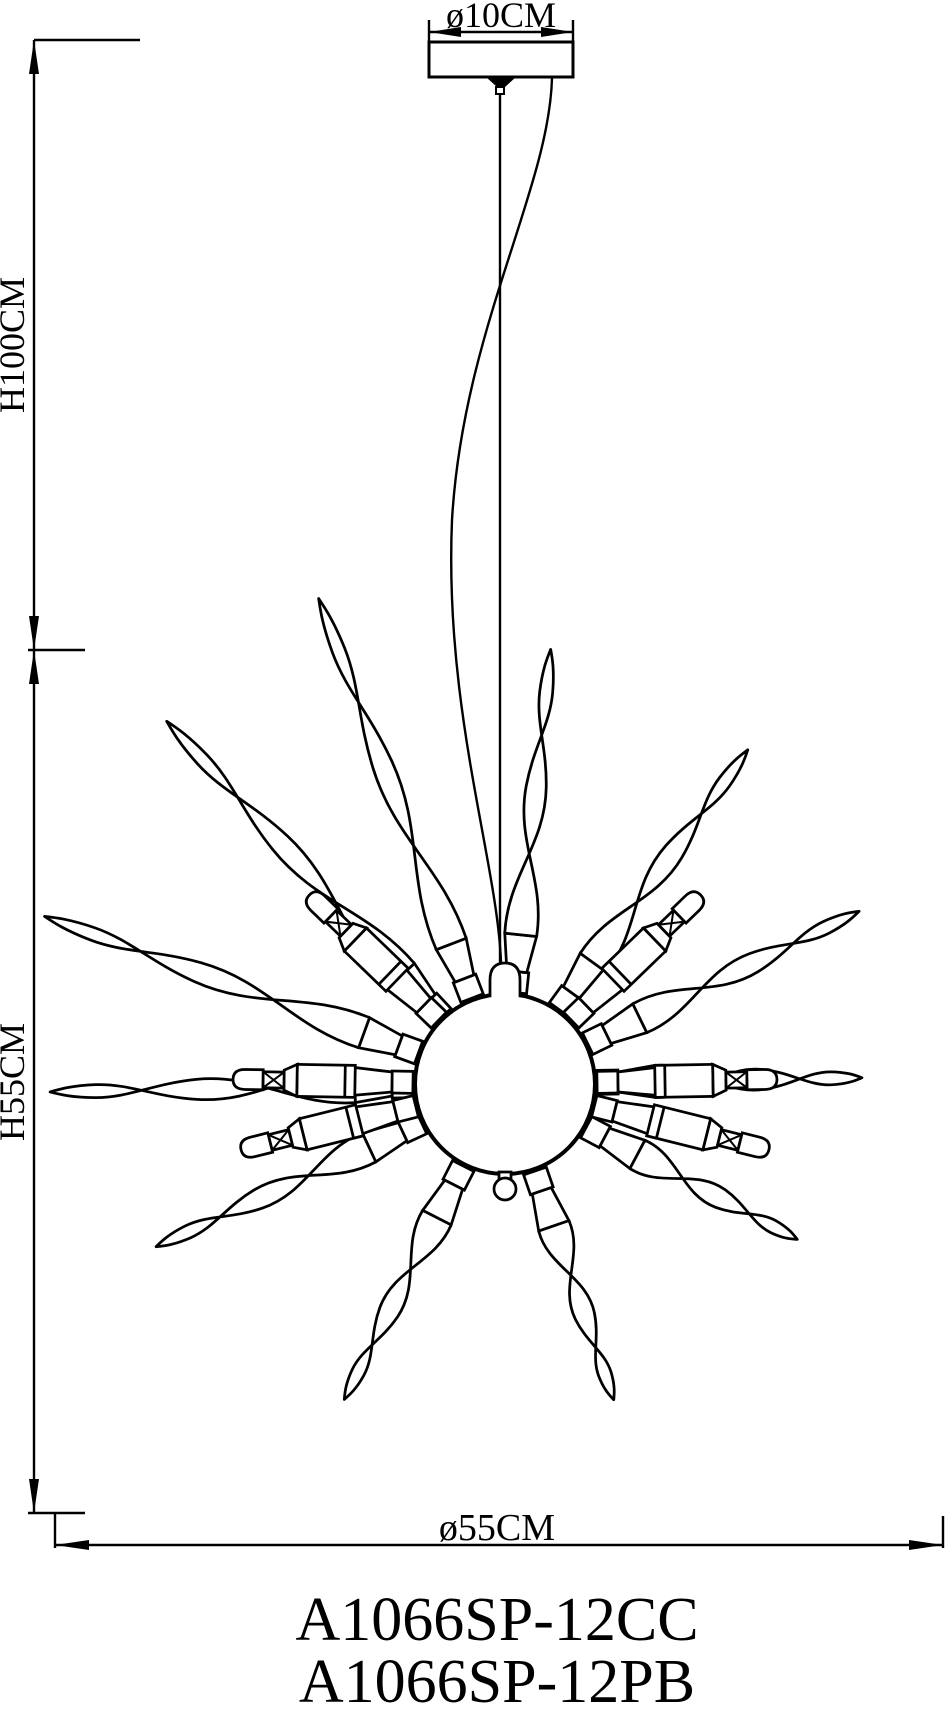 This screenshot has width=952, height=1712. I want to click on dim-label-canopy-diameter: ø10CM, so click(501, 17).